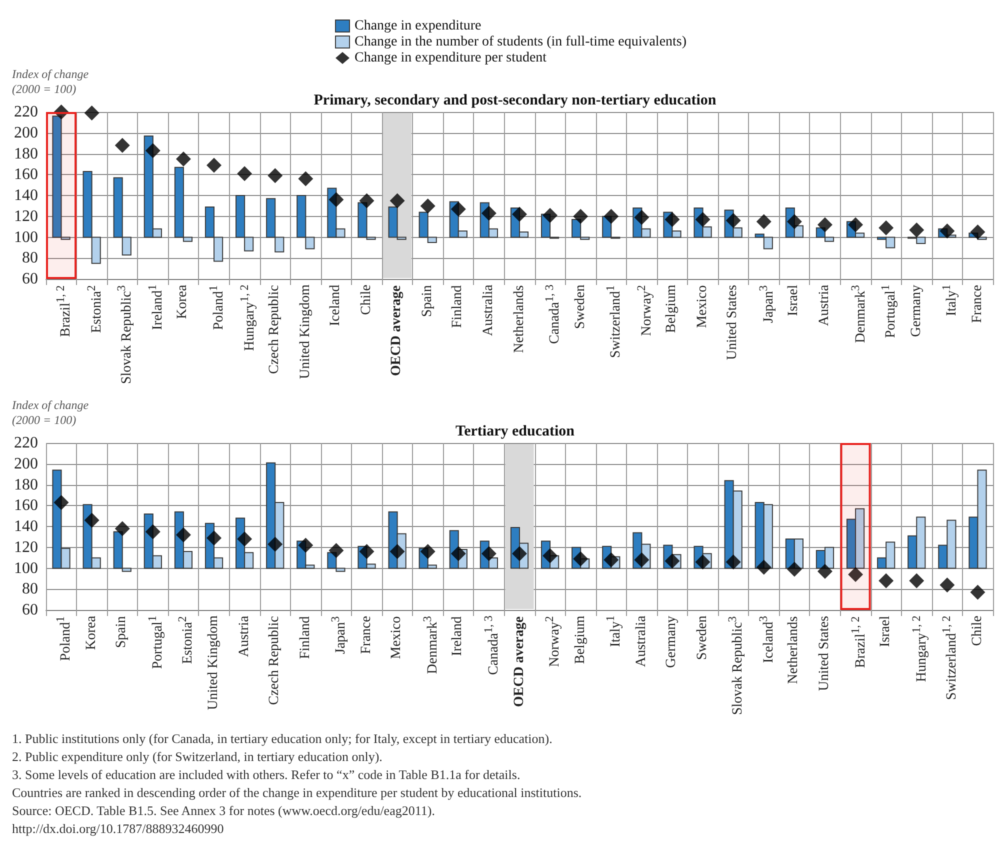 Image resolution: width=995 pixels, height=842 pixels. What do you see at coordinates (267, 775) in the screenshot?
I see `text: 3. Some levels of education are included with others. Refer to “x” code in Table B1.1a for details.` at bounding box center [267, 775].